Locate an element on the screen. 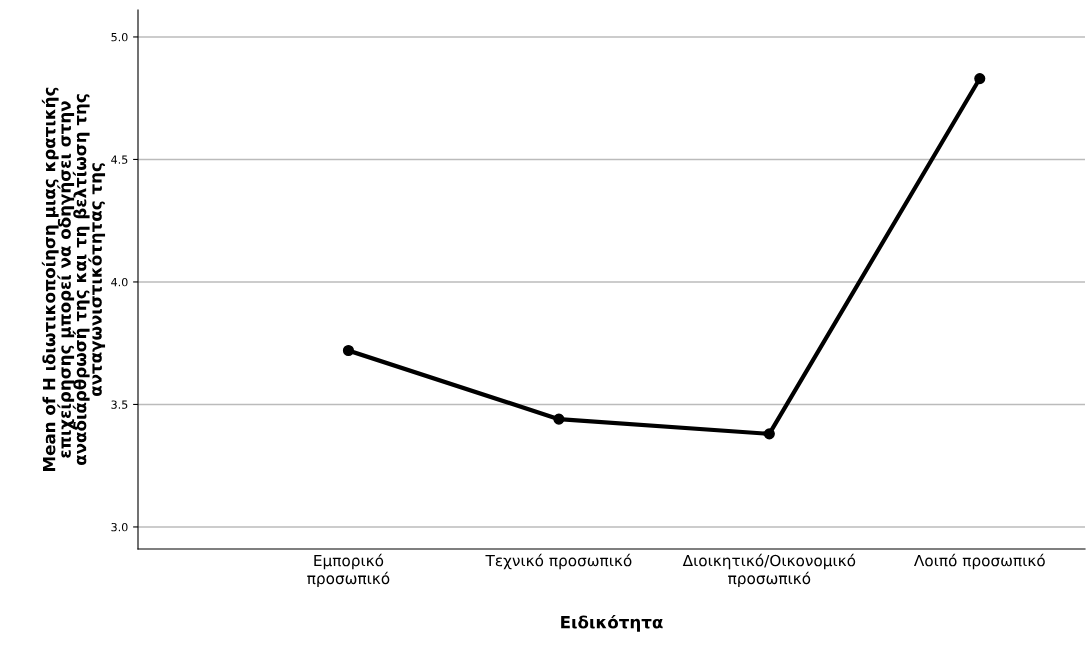 The image size is (1092, 648). y-tick-label: 3.0 is located at coordinates (119, 527).